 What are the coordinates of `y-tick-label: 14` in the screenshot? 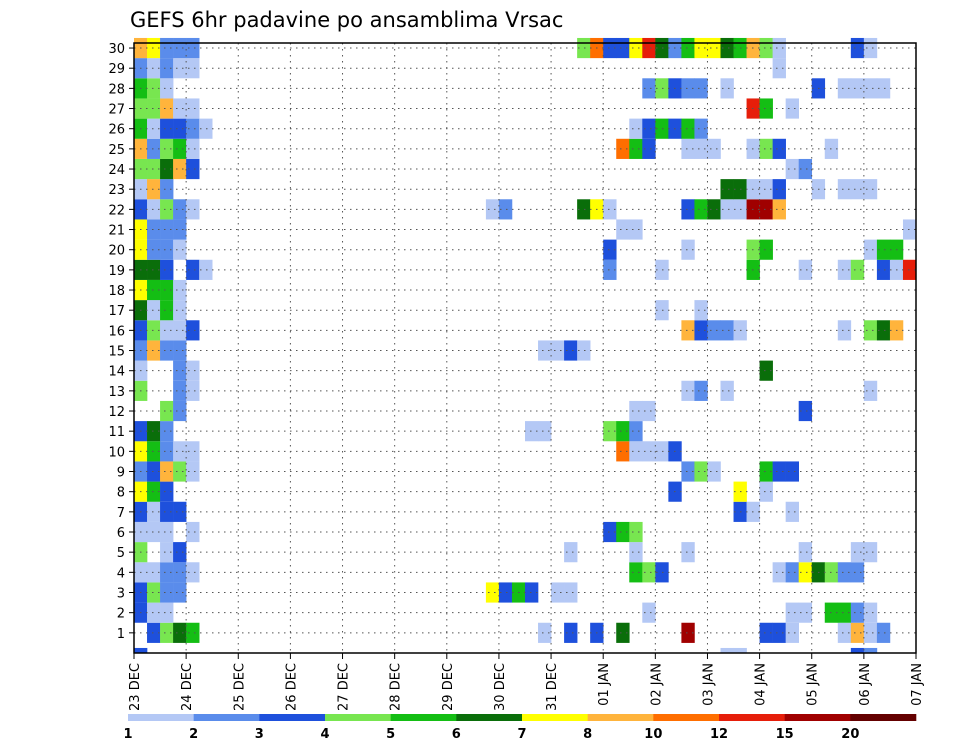 It's located at (116, 372).